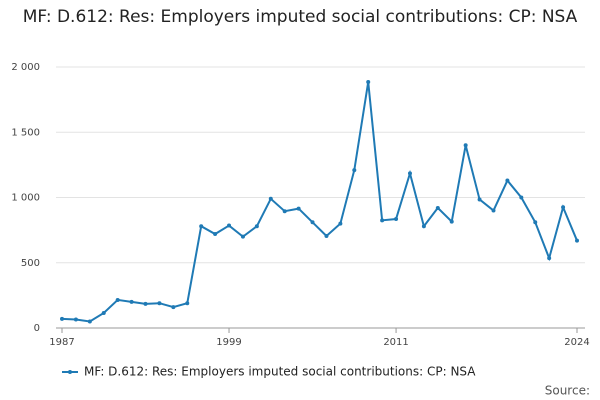  I want to click on source: Source:, so click(567, 391).